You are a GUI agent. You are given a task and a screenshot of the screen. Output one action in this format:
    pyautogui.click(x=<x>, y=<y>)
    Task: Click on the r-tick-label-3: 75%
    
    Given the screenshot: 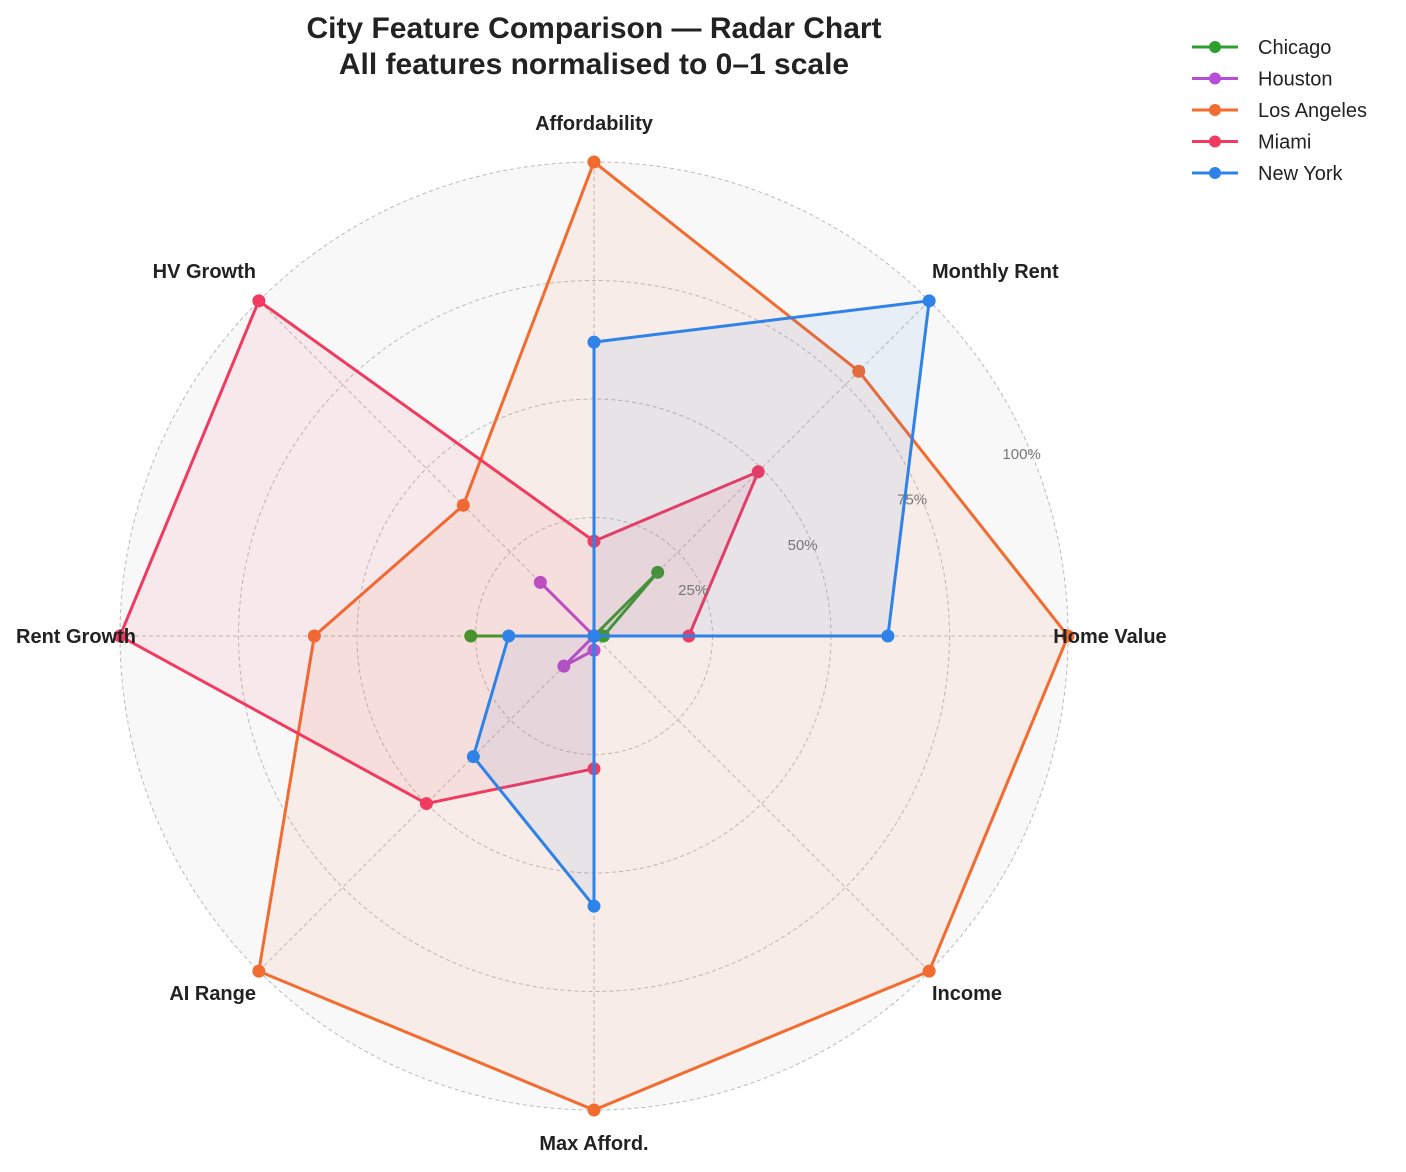 What is the action you would take?
    pyautogui.click(x=912, y=499)
    